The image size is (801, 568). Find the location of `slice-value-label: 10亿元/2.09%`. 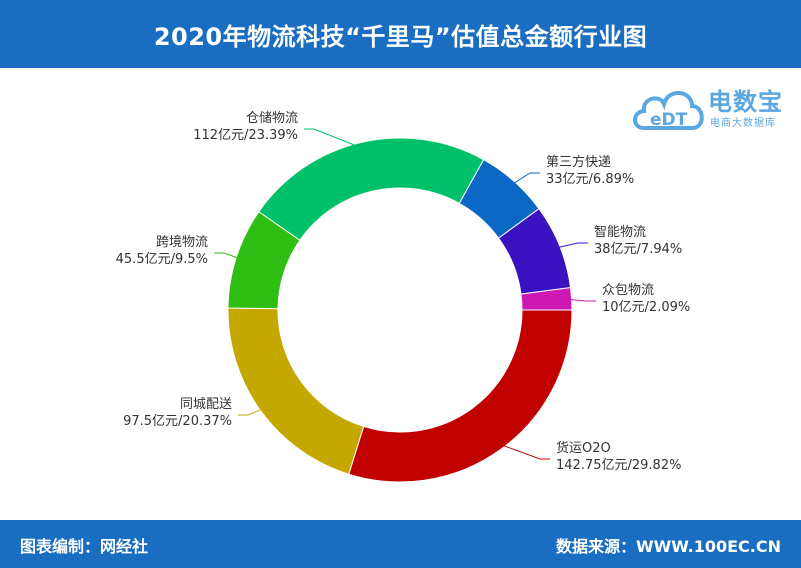

slice-value-label: 10亿元/2.09% is located at coordinates (646, 307).